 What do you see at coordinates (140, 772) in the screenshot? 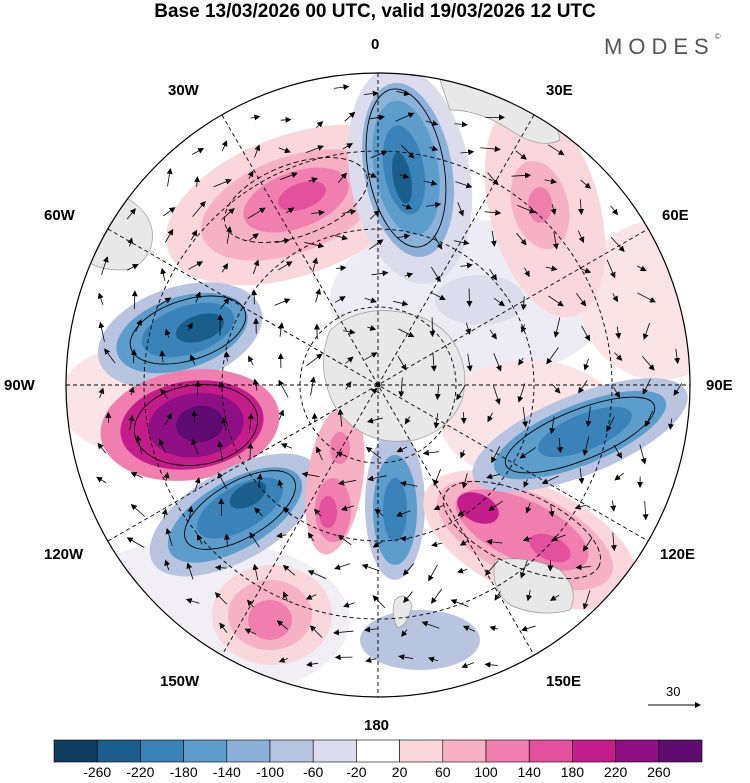
I see `colorbar-tick-label: -220` at bounding box center [140, 772].